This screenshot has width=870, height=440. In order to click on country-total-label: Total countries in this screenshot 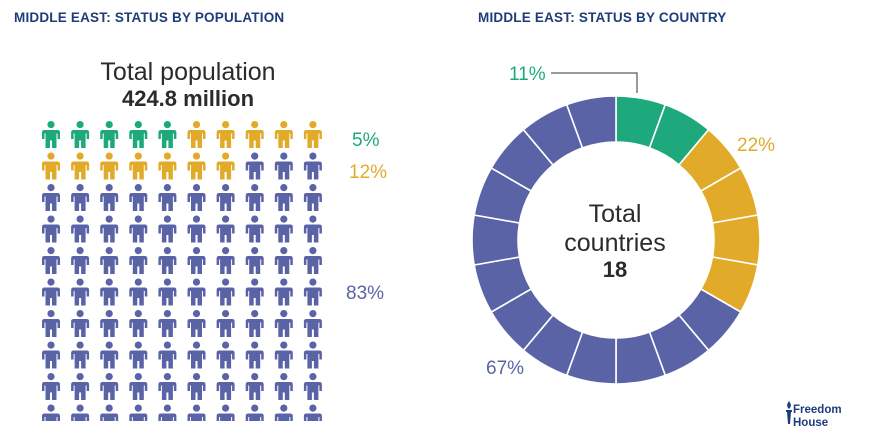, I will do `click(615, 229)`.